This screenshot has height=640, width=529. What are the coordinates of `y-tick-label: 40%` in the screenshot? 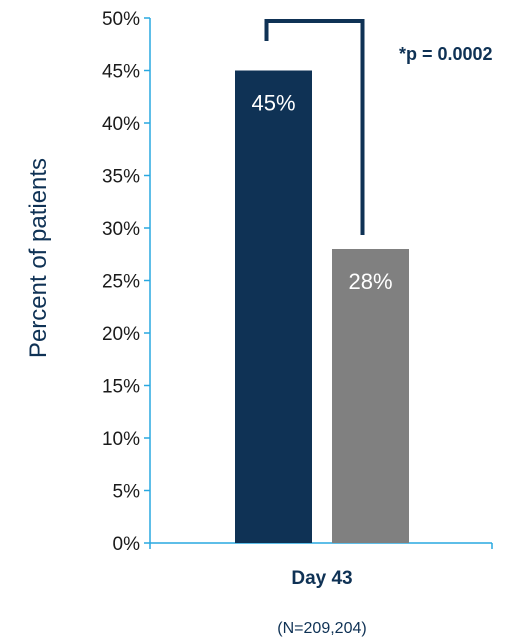 It's located at (121, 124).